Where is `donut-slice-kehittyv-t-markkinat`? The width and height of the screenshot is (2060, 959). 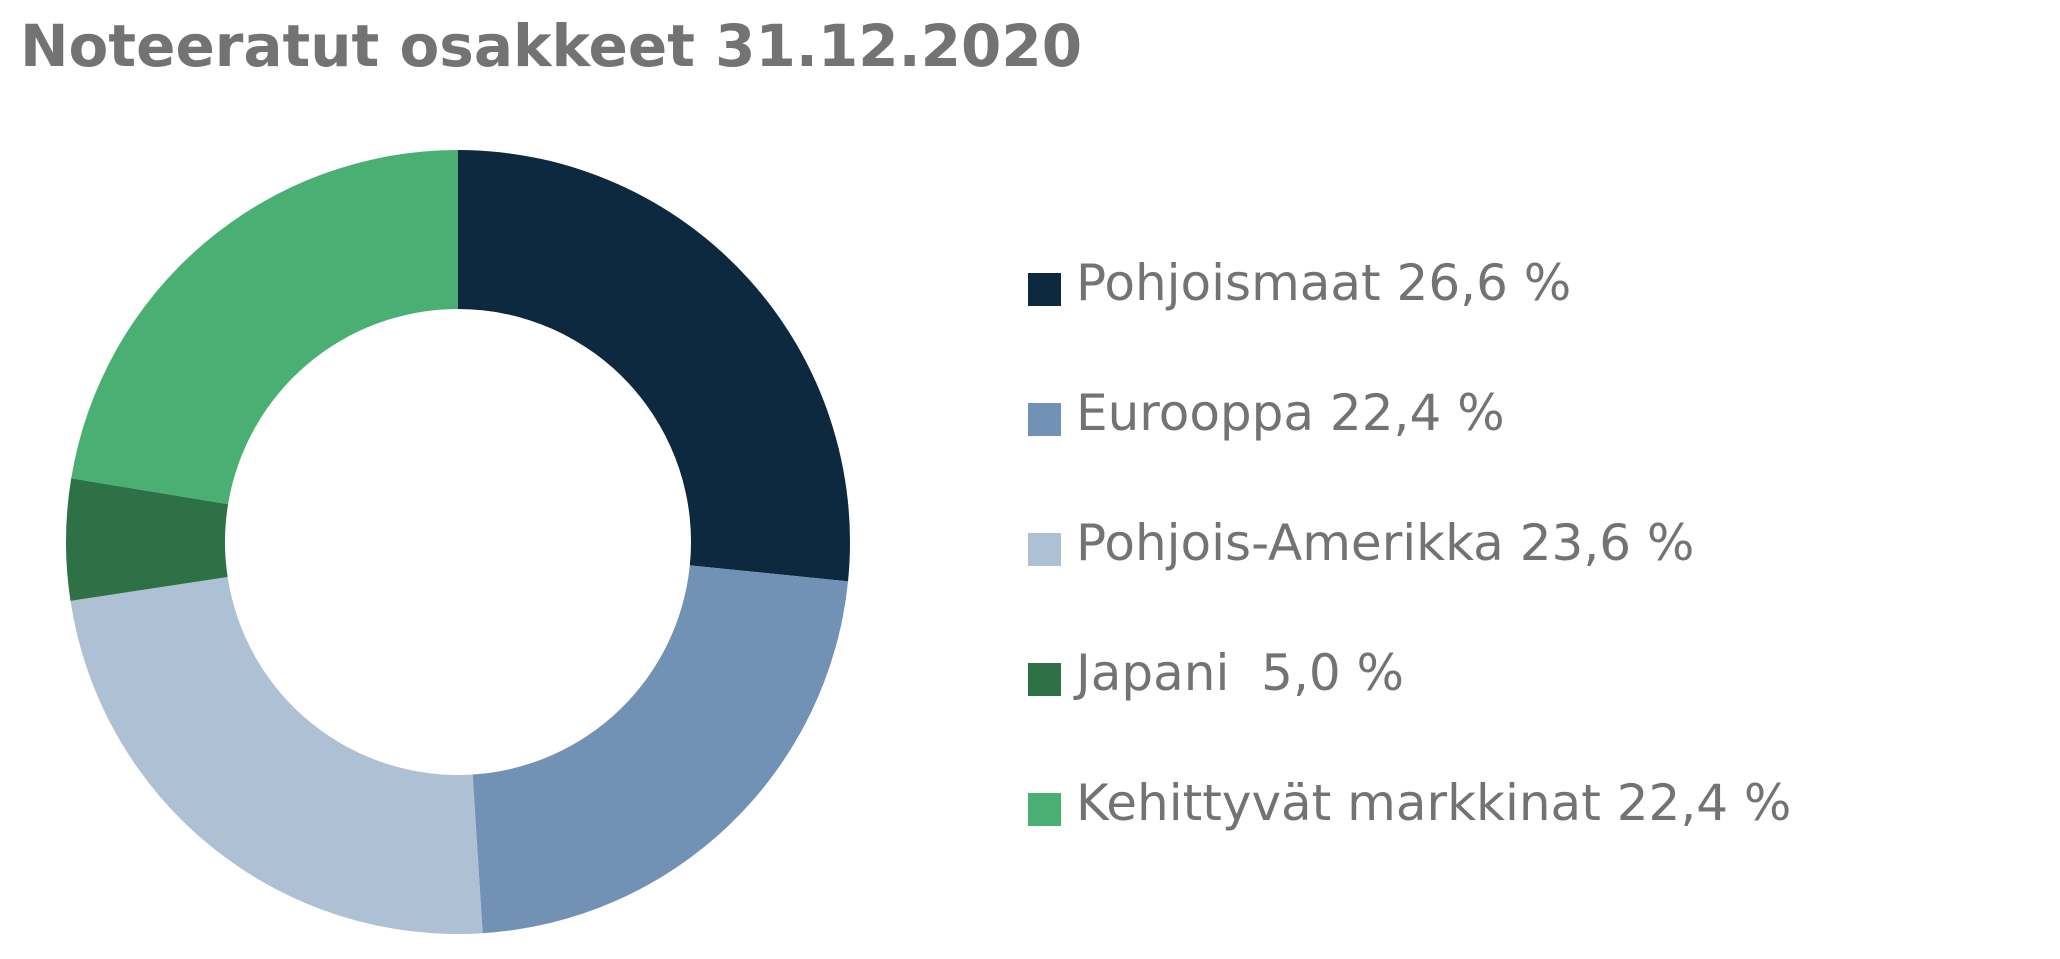 donut-slice-kehittyv-t-markkinat is located at coordinates (264, 327).